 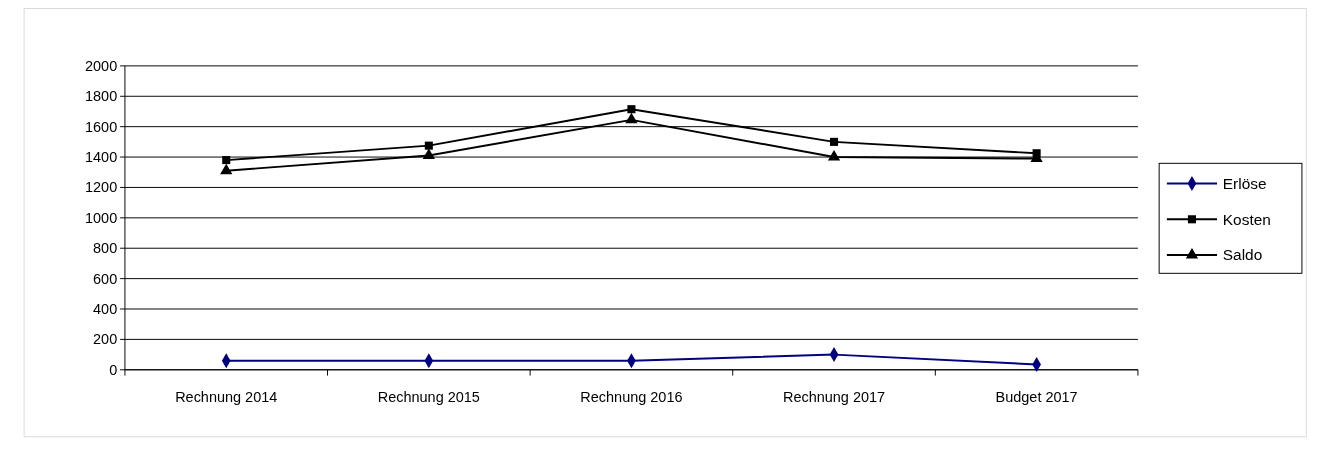 I want to click on y-tick-label: 1600, so click(x=101, y=126).